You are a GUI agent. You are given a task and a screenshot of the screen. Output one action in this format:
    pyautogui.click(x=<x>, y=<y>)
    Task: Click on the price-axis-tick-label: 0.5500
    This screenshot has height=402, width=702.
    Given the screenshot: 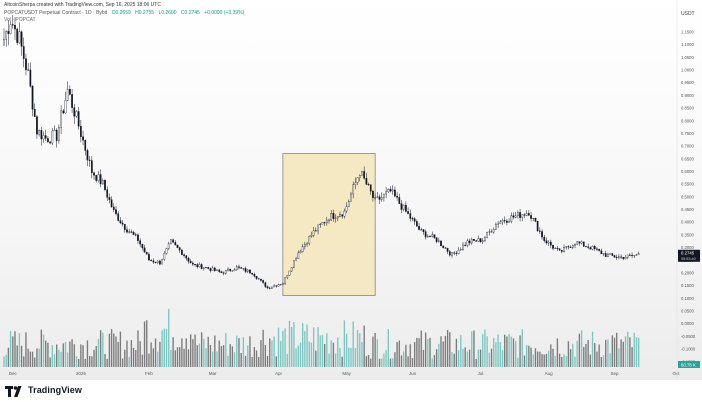 What is the action you would take?
    pyautogui.click(x=687, y=184)
    